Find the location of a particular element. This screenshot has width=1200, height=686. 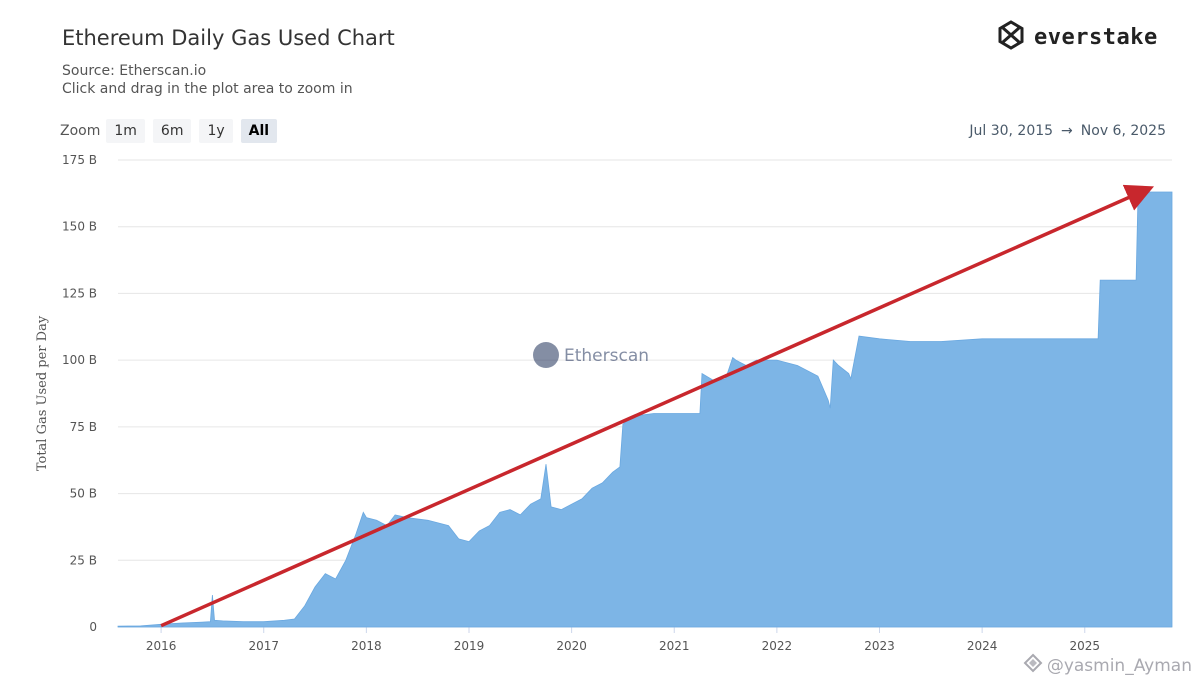

chart-title: Ethereum Daily Gas Used Chart is located at coordinates (228, 38).